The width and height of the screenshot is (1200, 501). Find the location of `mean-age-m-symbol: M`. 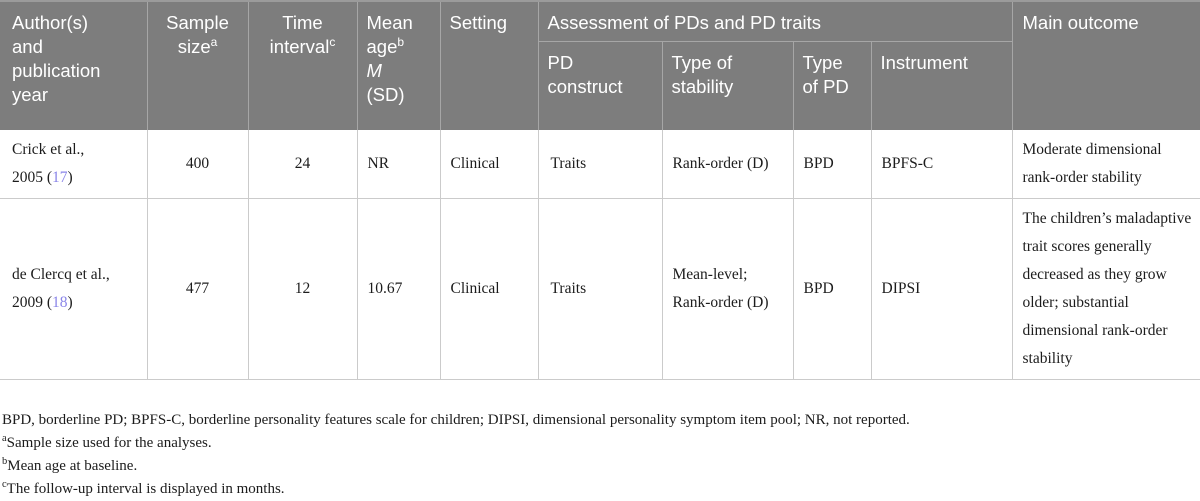

mean-age-m-symbol: M is located at coordinates (374, 70).